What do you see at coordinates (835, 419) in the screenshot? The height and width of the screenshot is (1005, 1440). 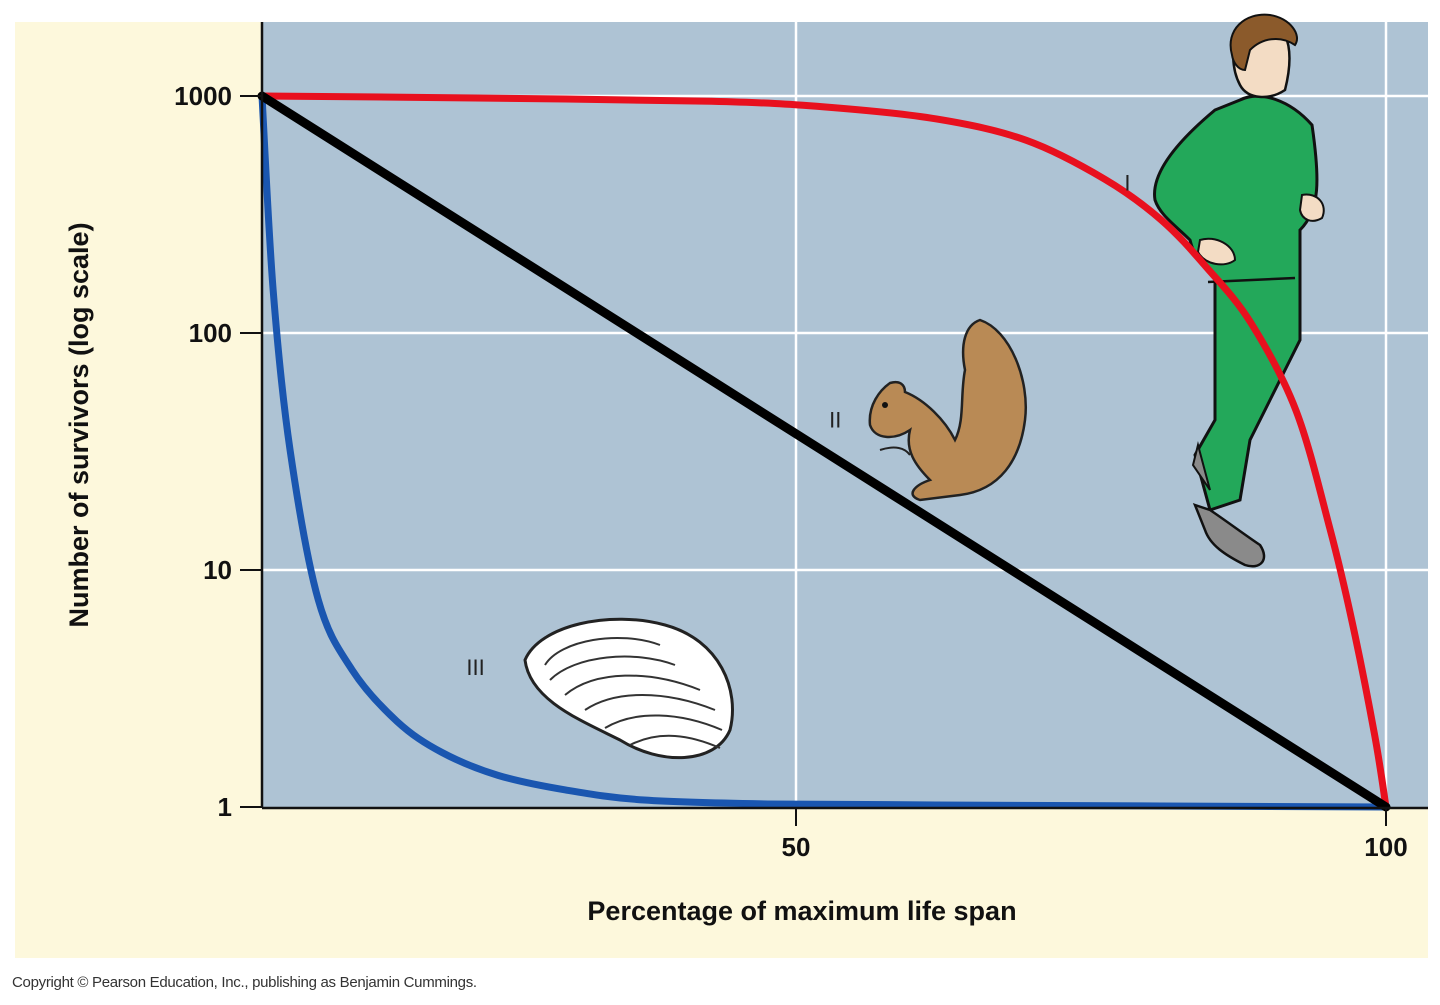 I see `curve-label-II: II` at bounding box center [835, 419].